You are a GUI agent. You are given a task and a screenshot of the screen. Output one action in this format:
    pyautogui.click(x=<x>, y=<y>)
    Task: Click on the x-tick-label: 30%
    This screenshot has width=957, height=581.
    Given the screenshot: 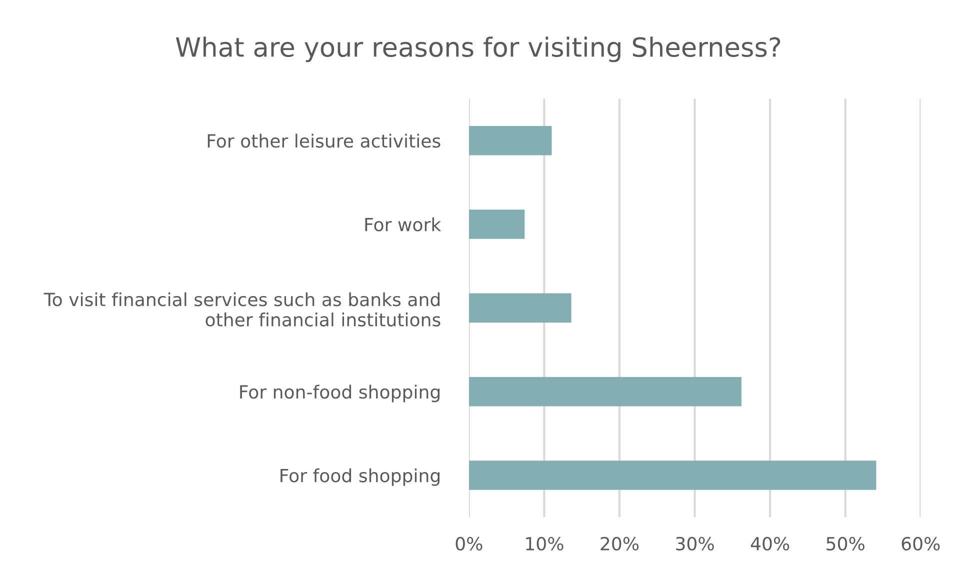 What is the action you would take?
    pyautogui.click(x=695, y=543)
    